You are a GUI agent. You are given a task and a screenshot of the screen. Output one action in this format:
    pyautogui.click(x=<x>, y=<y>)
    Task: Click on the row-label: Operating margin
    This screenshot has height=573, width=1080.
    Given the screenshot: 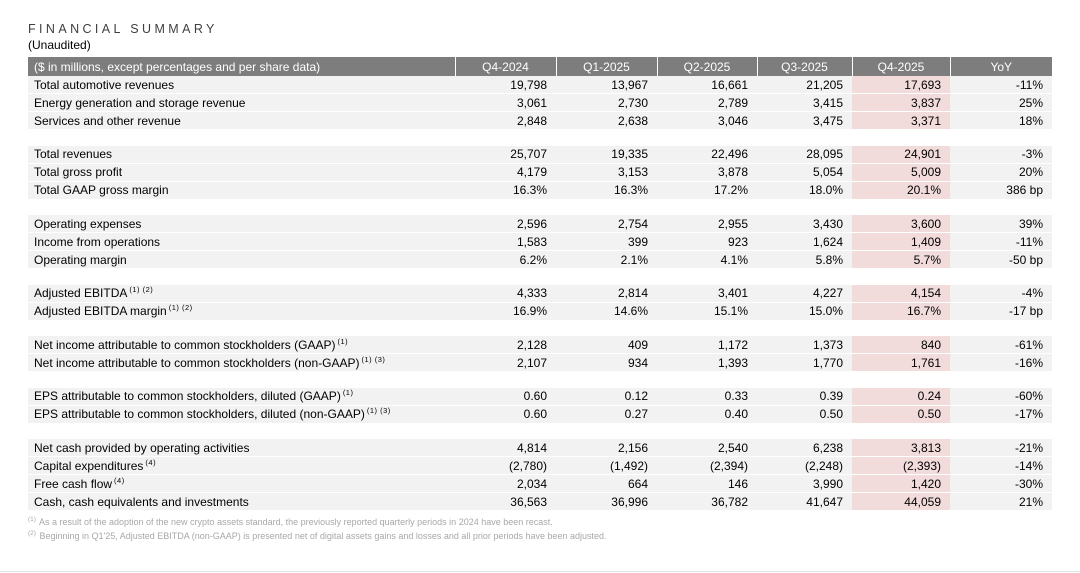 What is the action you would take?
    pyautogui.click(x=241, y=259)
    